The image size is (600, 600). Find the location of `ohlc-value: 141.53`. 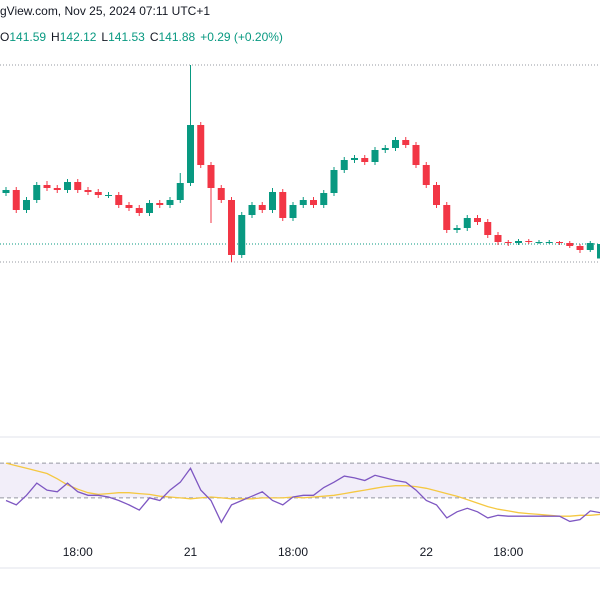

ohlc-value: 141.53 is located at coordinates (126, 37).